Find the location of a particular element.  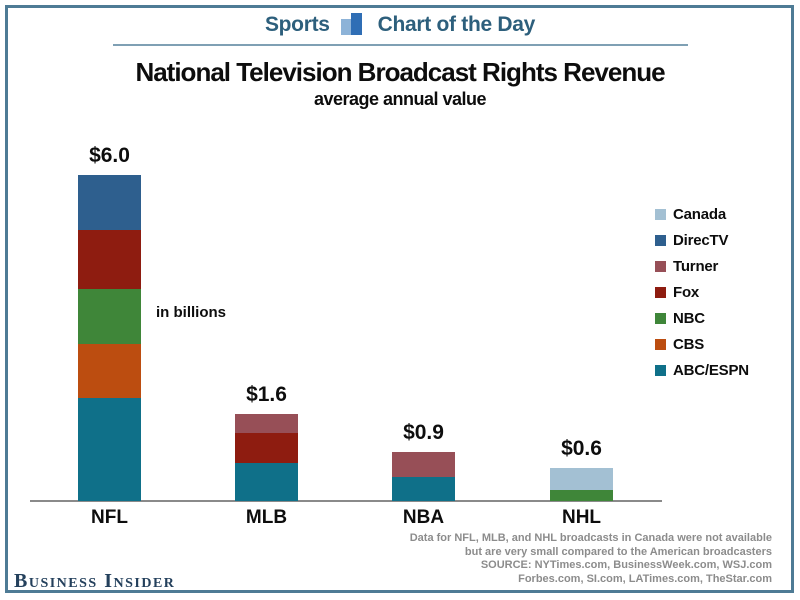

category-label-nba: NBA is located at coordinates (423, 517).